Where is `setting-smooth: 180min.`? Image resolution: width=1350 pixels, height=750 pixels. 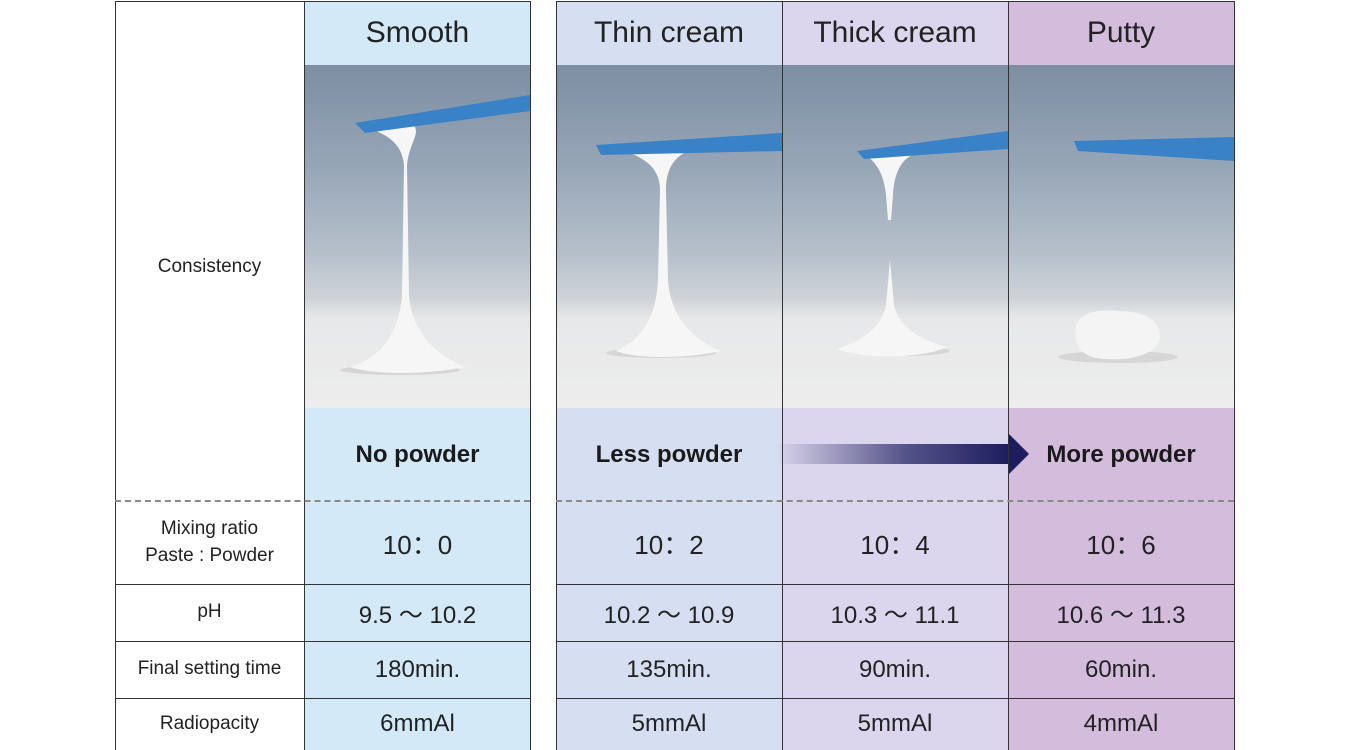
setting-smooth: 180min. is located at coordinates (417, 669).